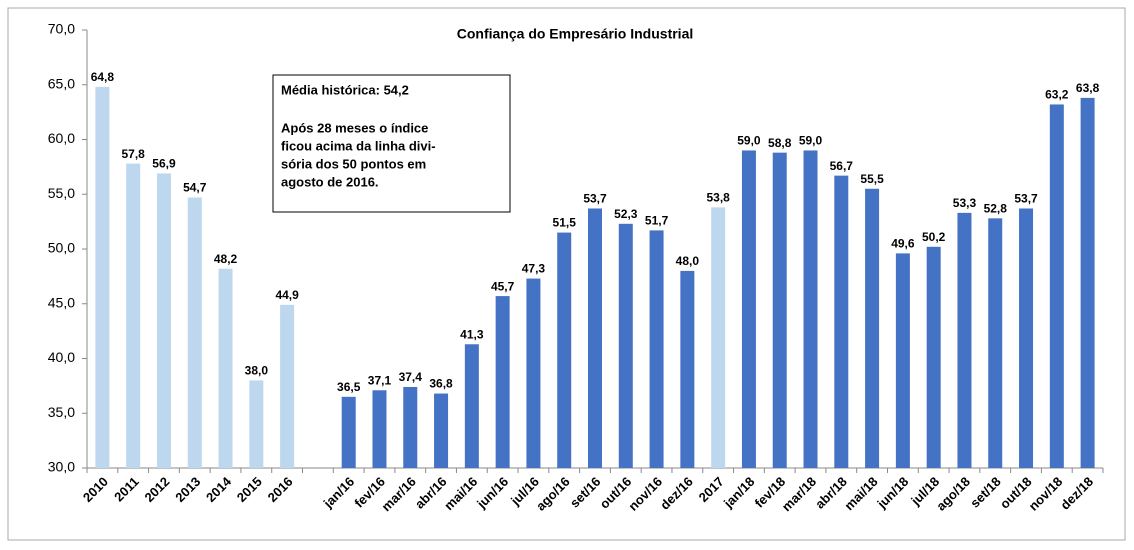 The width and height of the screenshot is (1134, 550). What do you see at coordinates (226, 259) in the screenshot?
I see `value-label: 48,2` at bounding box center [226, 259].